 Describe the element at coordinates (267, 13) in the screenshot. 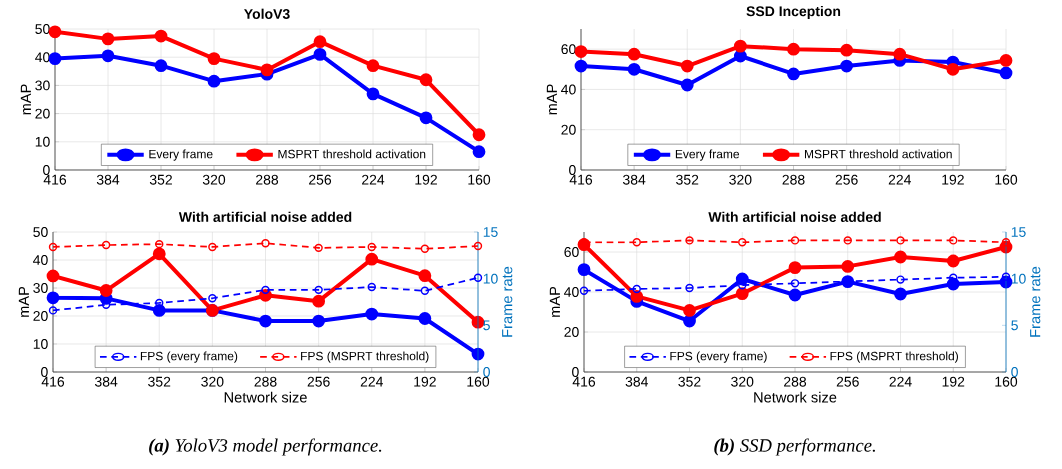

I see `chart-title: YoloV3` at that location.